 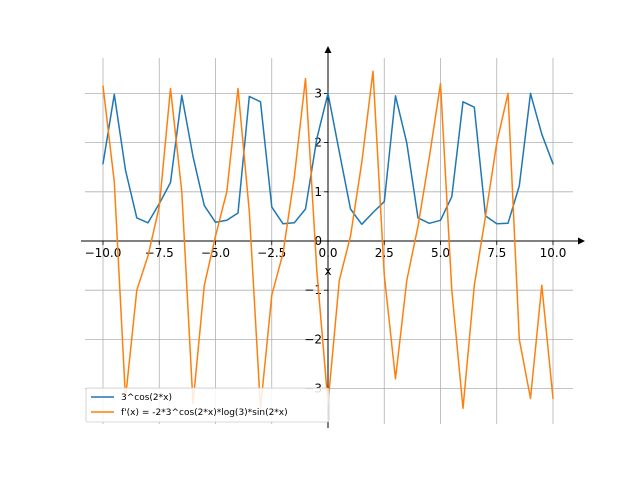 What do you see at coordinates (384, 253) in the screenshot?
I see `x-tick-label-5: 2.5` at bounding box center [384, 253].